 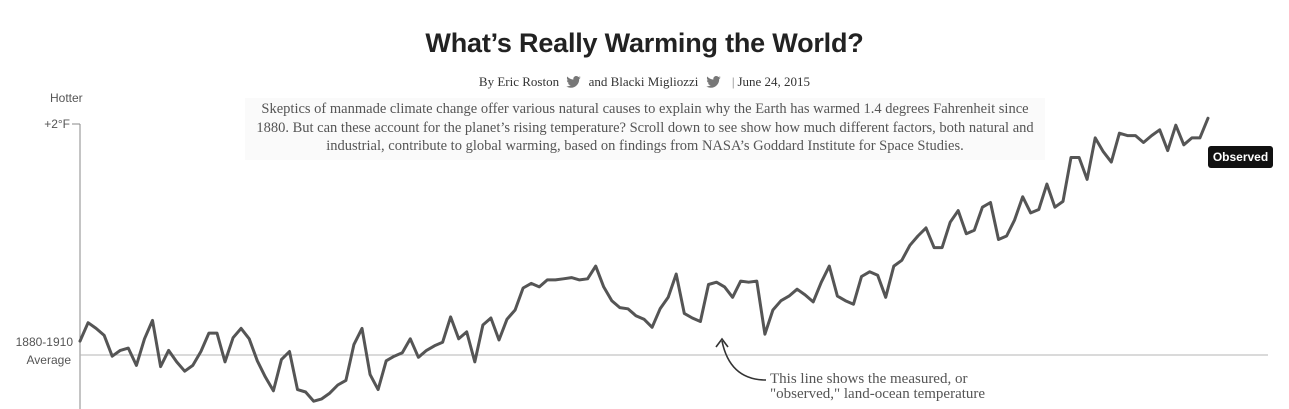 What do you see at coordinates (868, 379) in the screenshot?
I see `annotation-line-1: This line shows the measured, or` at bounding box center [868, 379].